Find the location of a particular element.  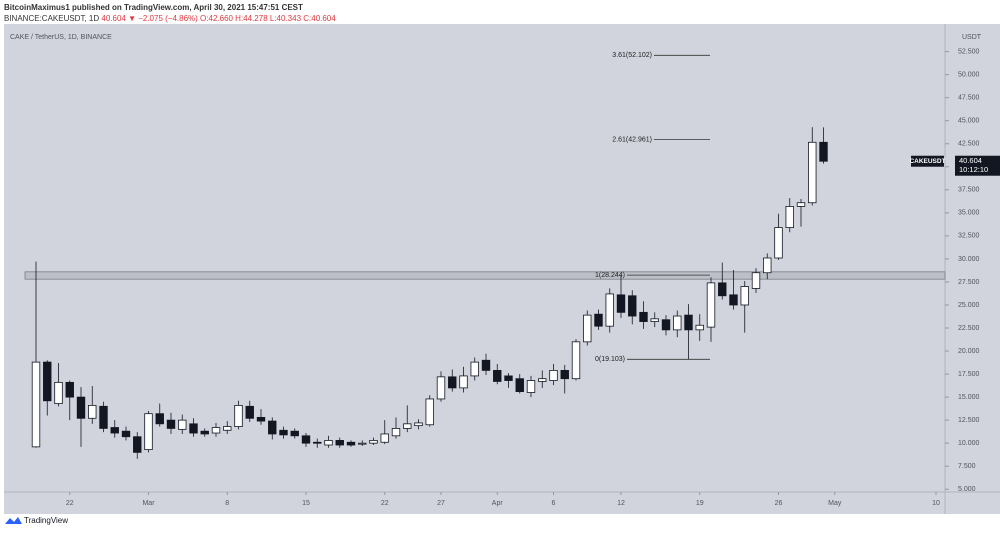

countdown: 10:12:10 is located at coordinates (973, 169).